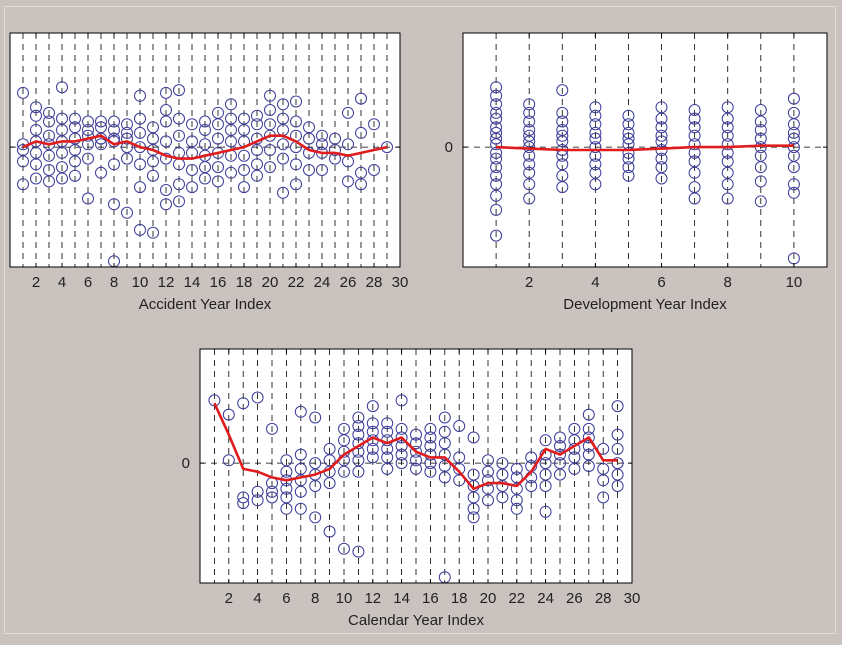  Describe the element at coordinates (415, 446) in the screenshot. I see `mean-residual-line` at that location.